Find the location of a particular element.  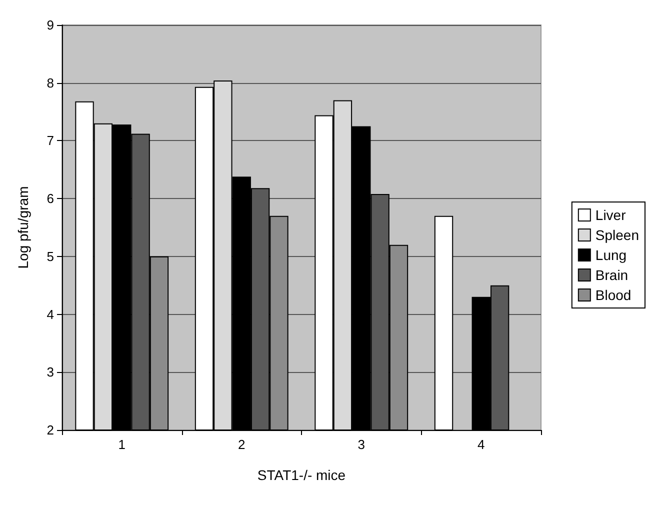

legend-label: Brain is located at coordinates (611, 275).